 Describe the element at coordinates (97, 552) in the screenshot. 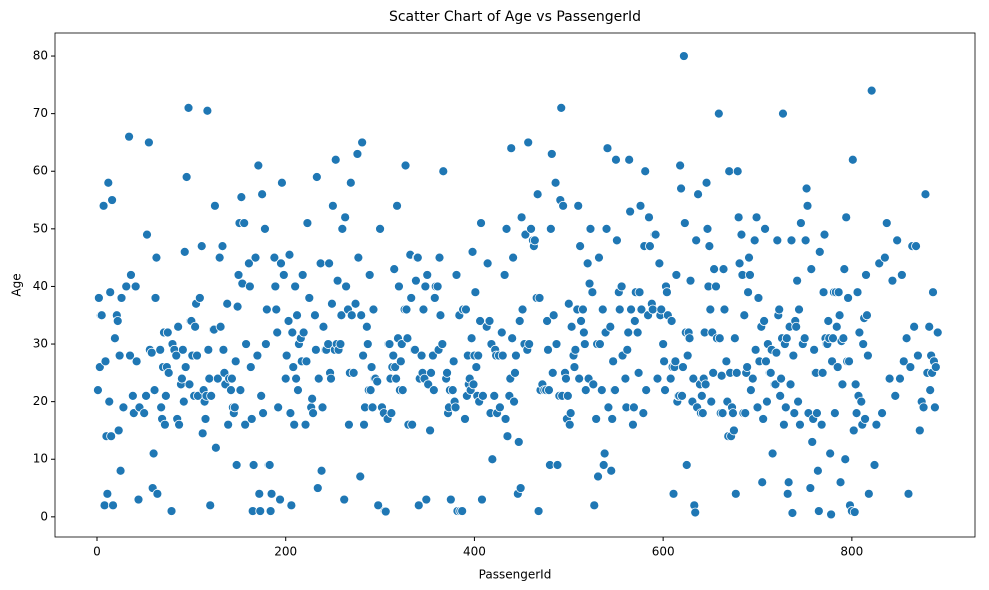

I see `x-tick-label: 0` at that location.